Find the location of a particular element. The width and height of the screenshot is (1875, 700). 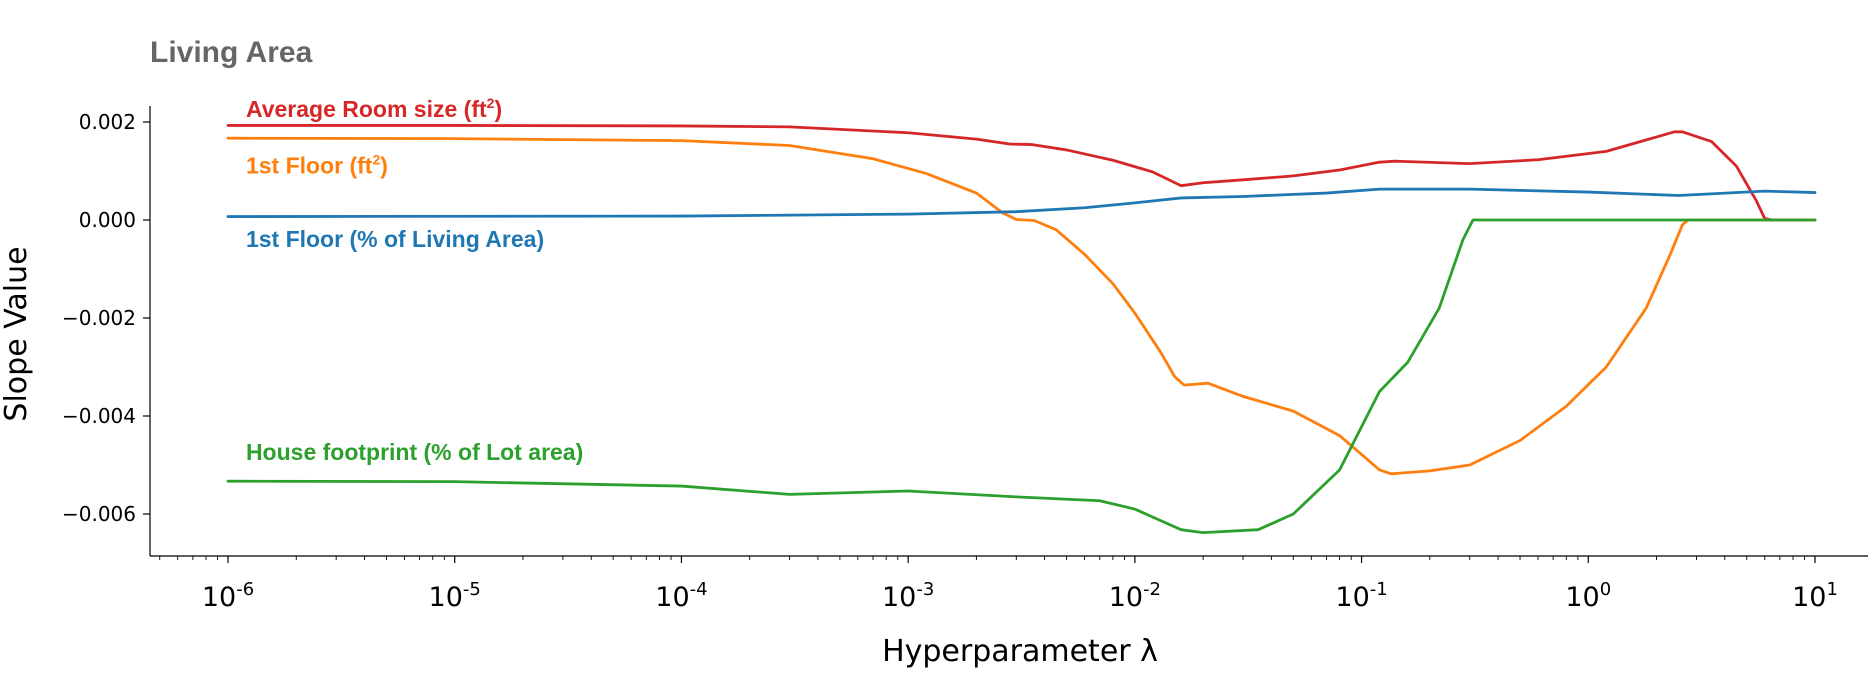

x-tick-label-5: 10⁻¹ is located at coordinates (1361, 596).